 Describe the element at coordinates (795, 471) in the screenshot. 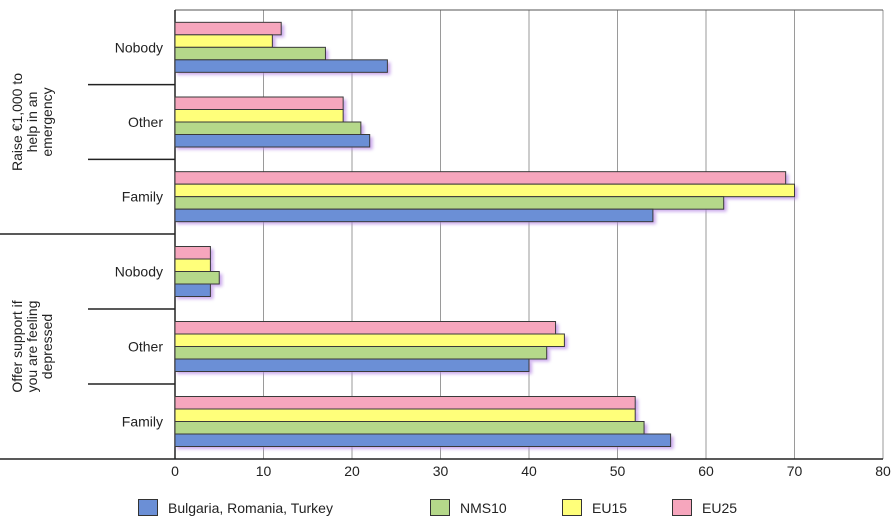

I see `x-tick-label: 70` at that location.